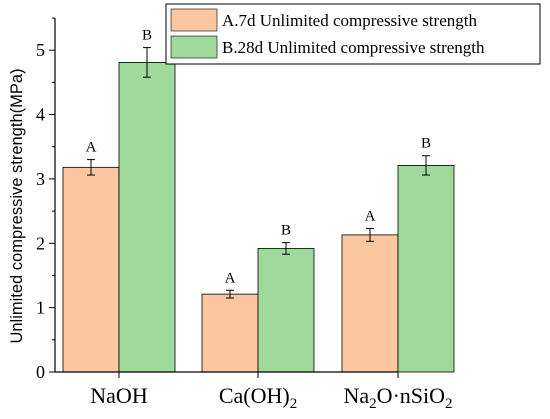 This screenshot has width=550, height=419. I want to click on y-axis-label: Unlimited compressive strength(MPa), so click(17, 205).